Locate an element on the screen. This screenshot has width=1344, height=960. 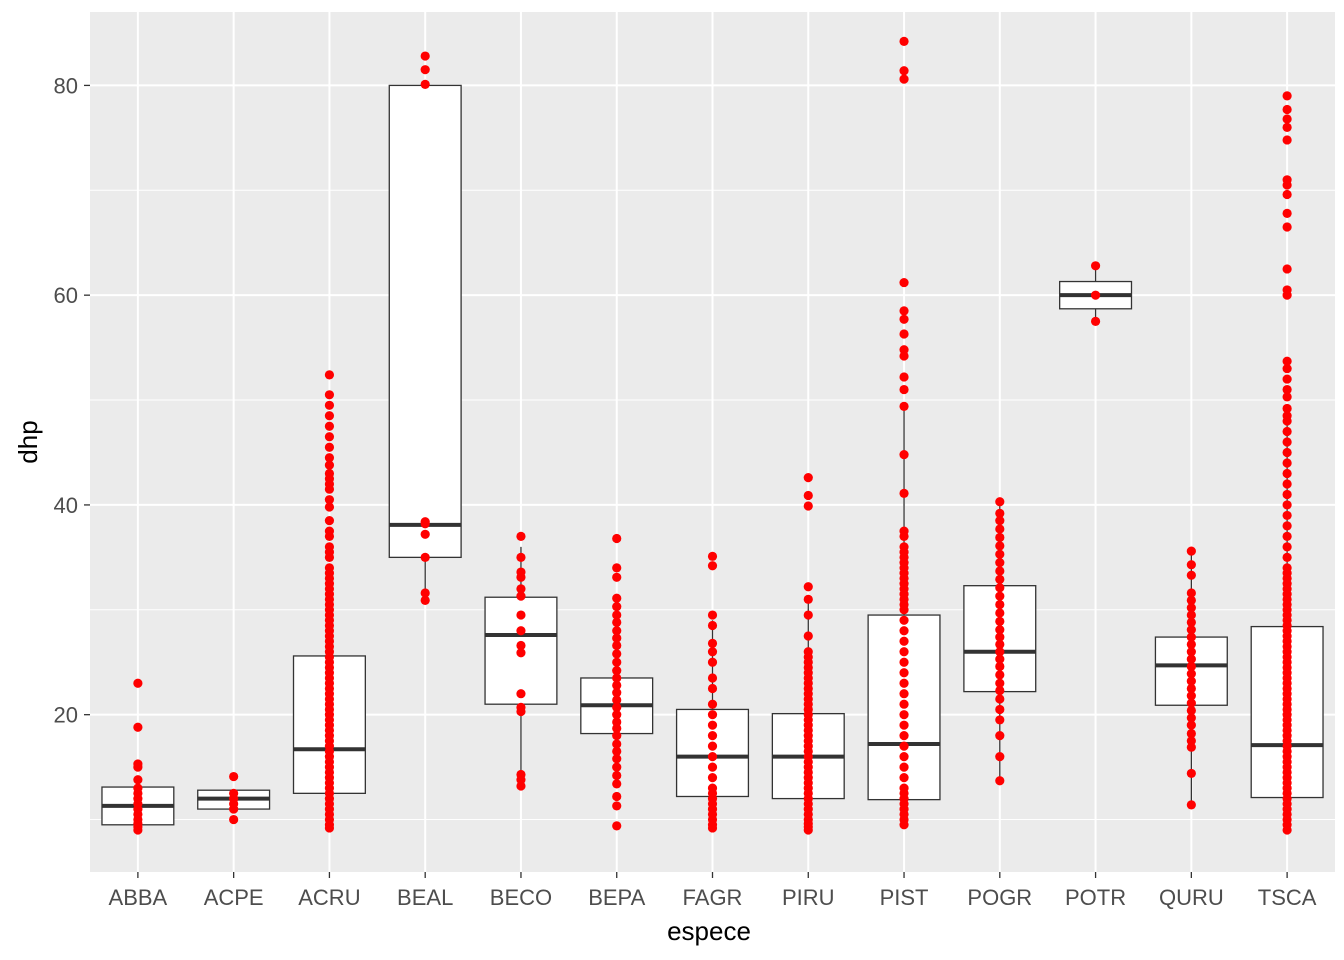
x-tick-label: POGR is located at coordinates (999, 897).